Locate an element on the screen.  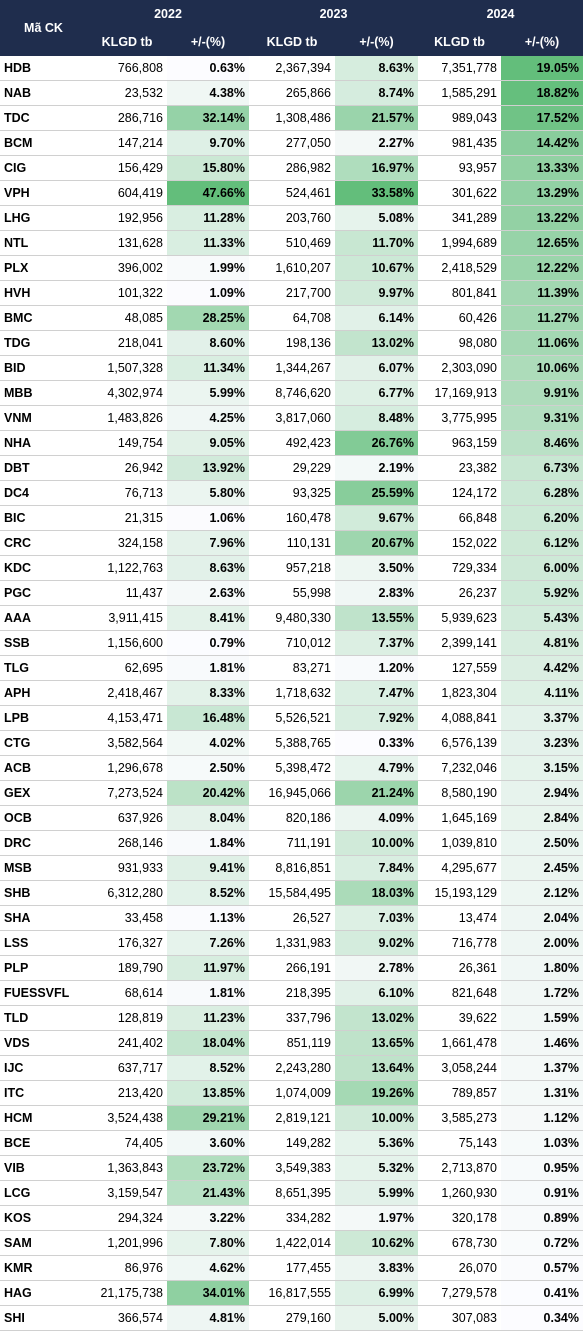
change-pct: 3.83% is located at coordinates (376, 1268).